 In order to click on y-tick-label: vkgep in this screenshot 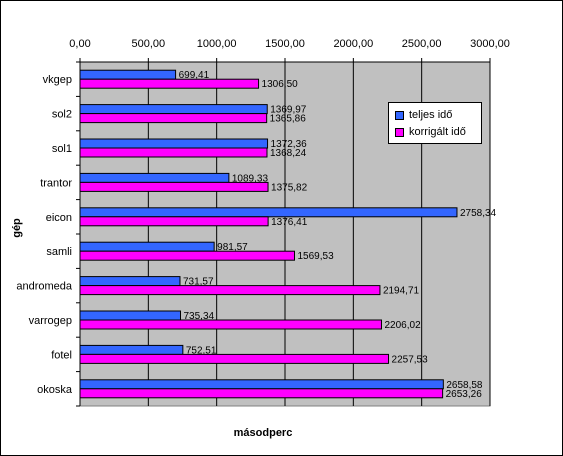, I will do `click(57, 80)`.